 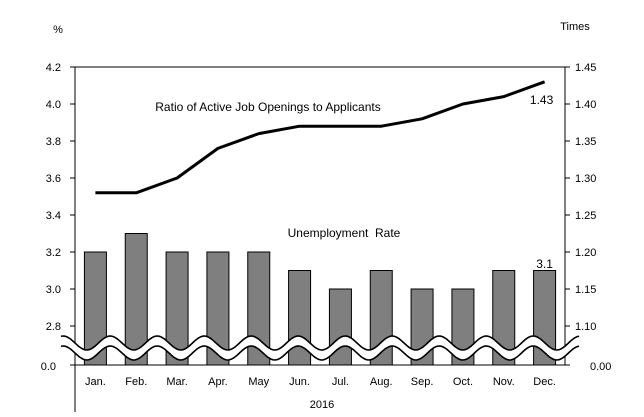 What do you see at coordinates (585, 290) in the screenshot?
I see `right-tick-label: 1.15` at bounding box center [585, 290].